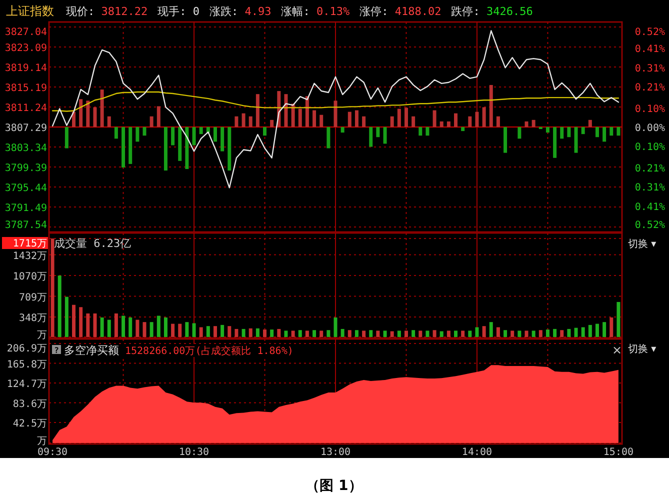 This screenshot has height=504, width=669. Describe the element at coordinates (52, 452) in the screenshot. I see `x-tick-label: 09:30` at that location.